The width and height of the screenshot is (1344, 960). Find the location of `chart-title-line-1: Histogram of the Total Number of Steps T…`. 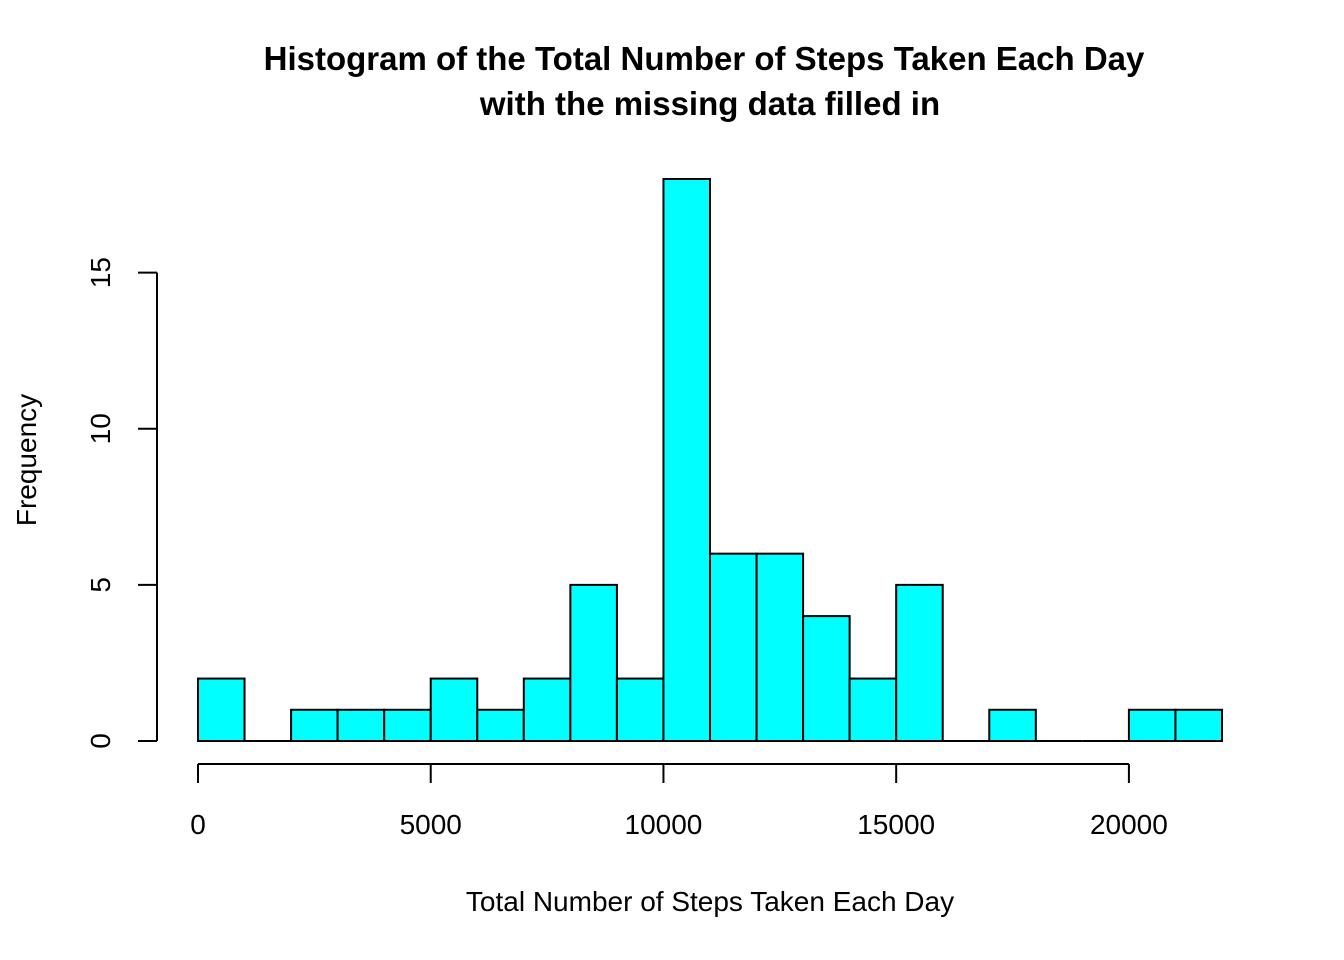

chart-title-line-1: Histogram of the Total Number of Steps T… is located at coordinates (704, 58).